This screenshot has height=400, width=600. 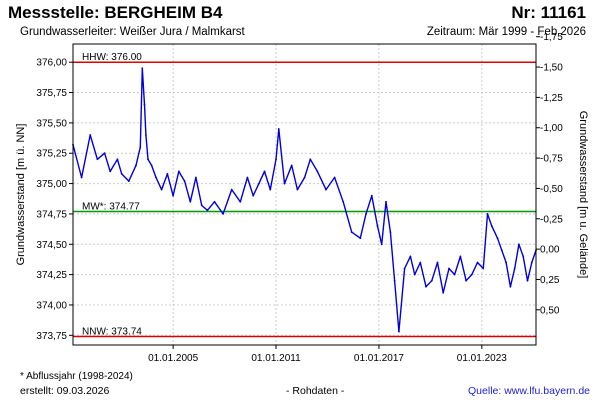 What do you see at coordinates (51, 275) in the screenshot?
I see `left-tick-label-2: 374,25` at bounding box center [51, 275].